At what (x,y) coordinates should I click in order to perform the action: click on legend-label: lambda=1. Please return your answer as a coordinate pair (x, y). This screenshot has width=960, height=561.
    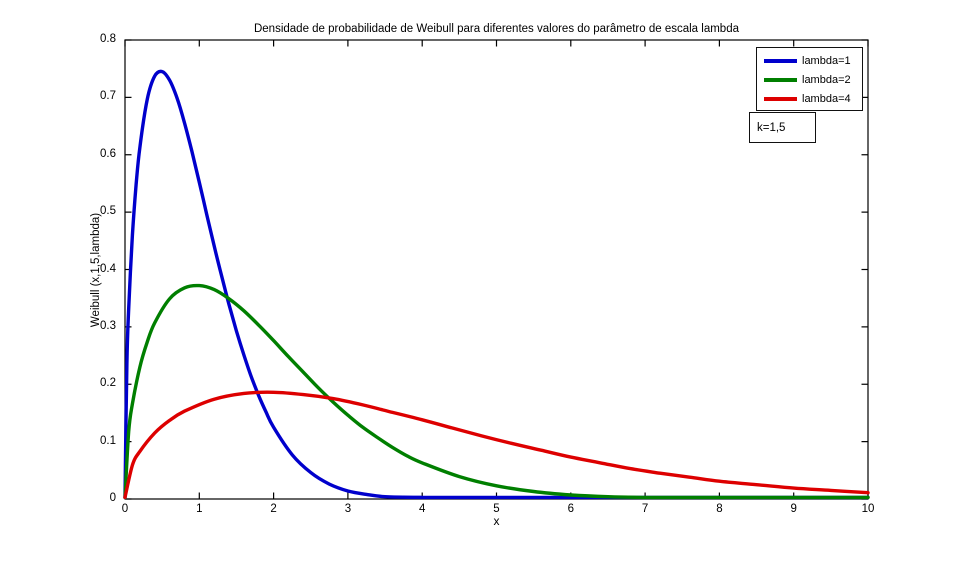
    Looking at the image, I should click on (826, 60).